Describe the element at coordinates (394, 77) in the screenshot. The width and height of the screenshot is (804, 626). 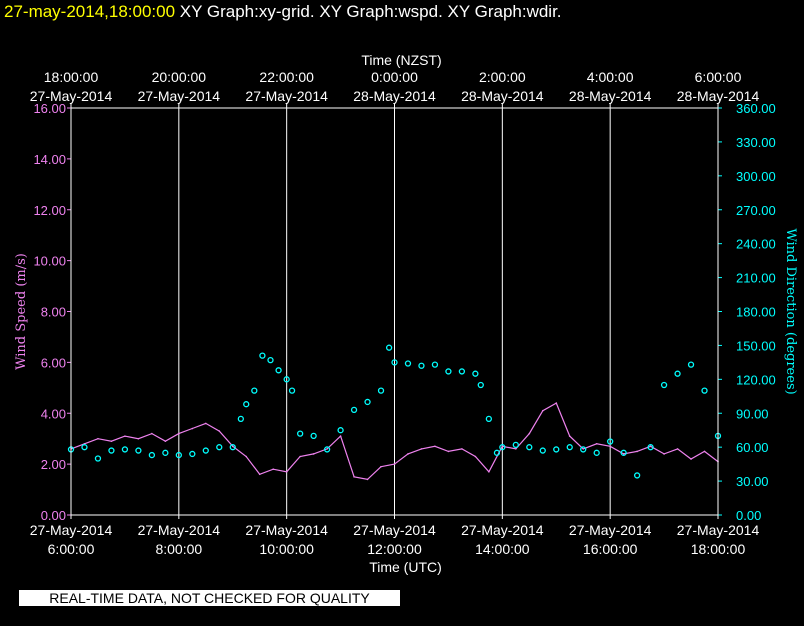
I see `top-tick-time: 0:00:00` at that location.